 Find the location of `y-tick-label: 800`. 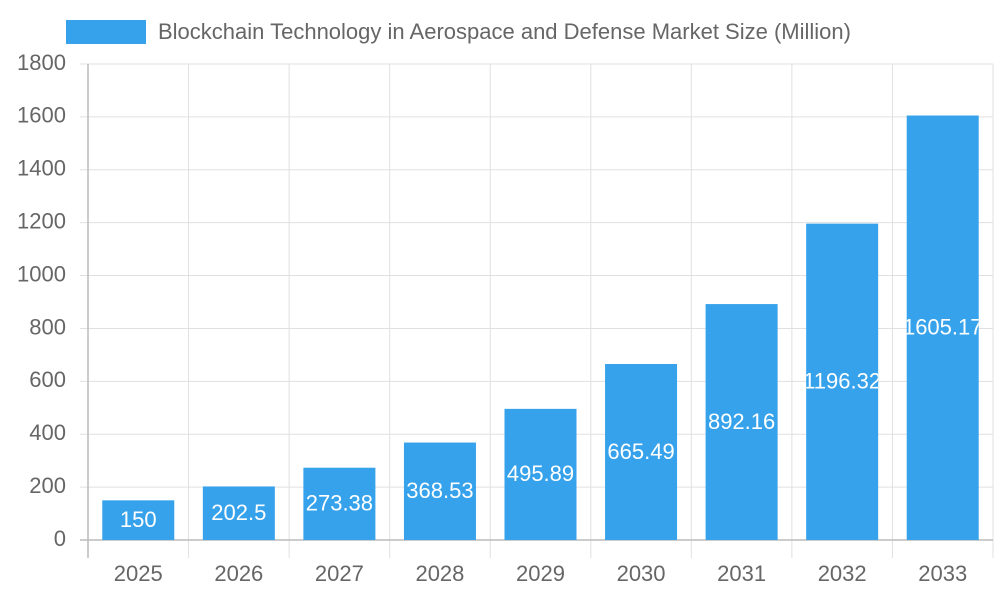

y-tick-label: 800 is located at coordinates (47, 326).